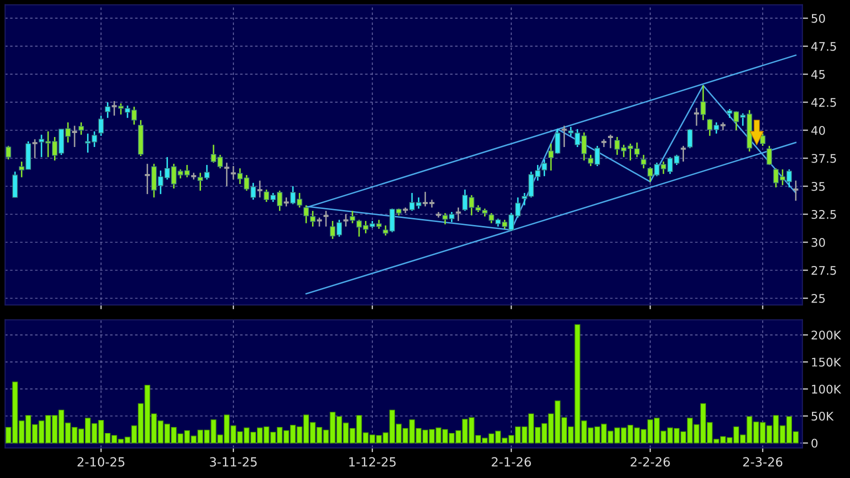  What do you see at coordinates (827, 362) in the screenshot?
I see `y-tick-label: 150K` at bounding box center [827, 362].